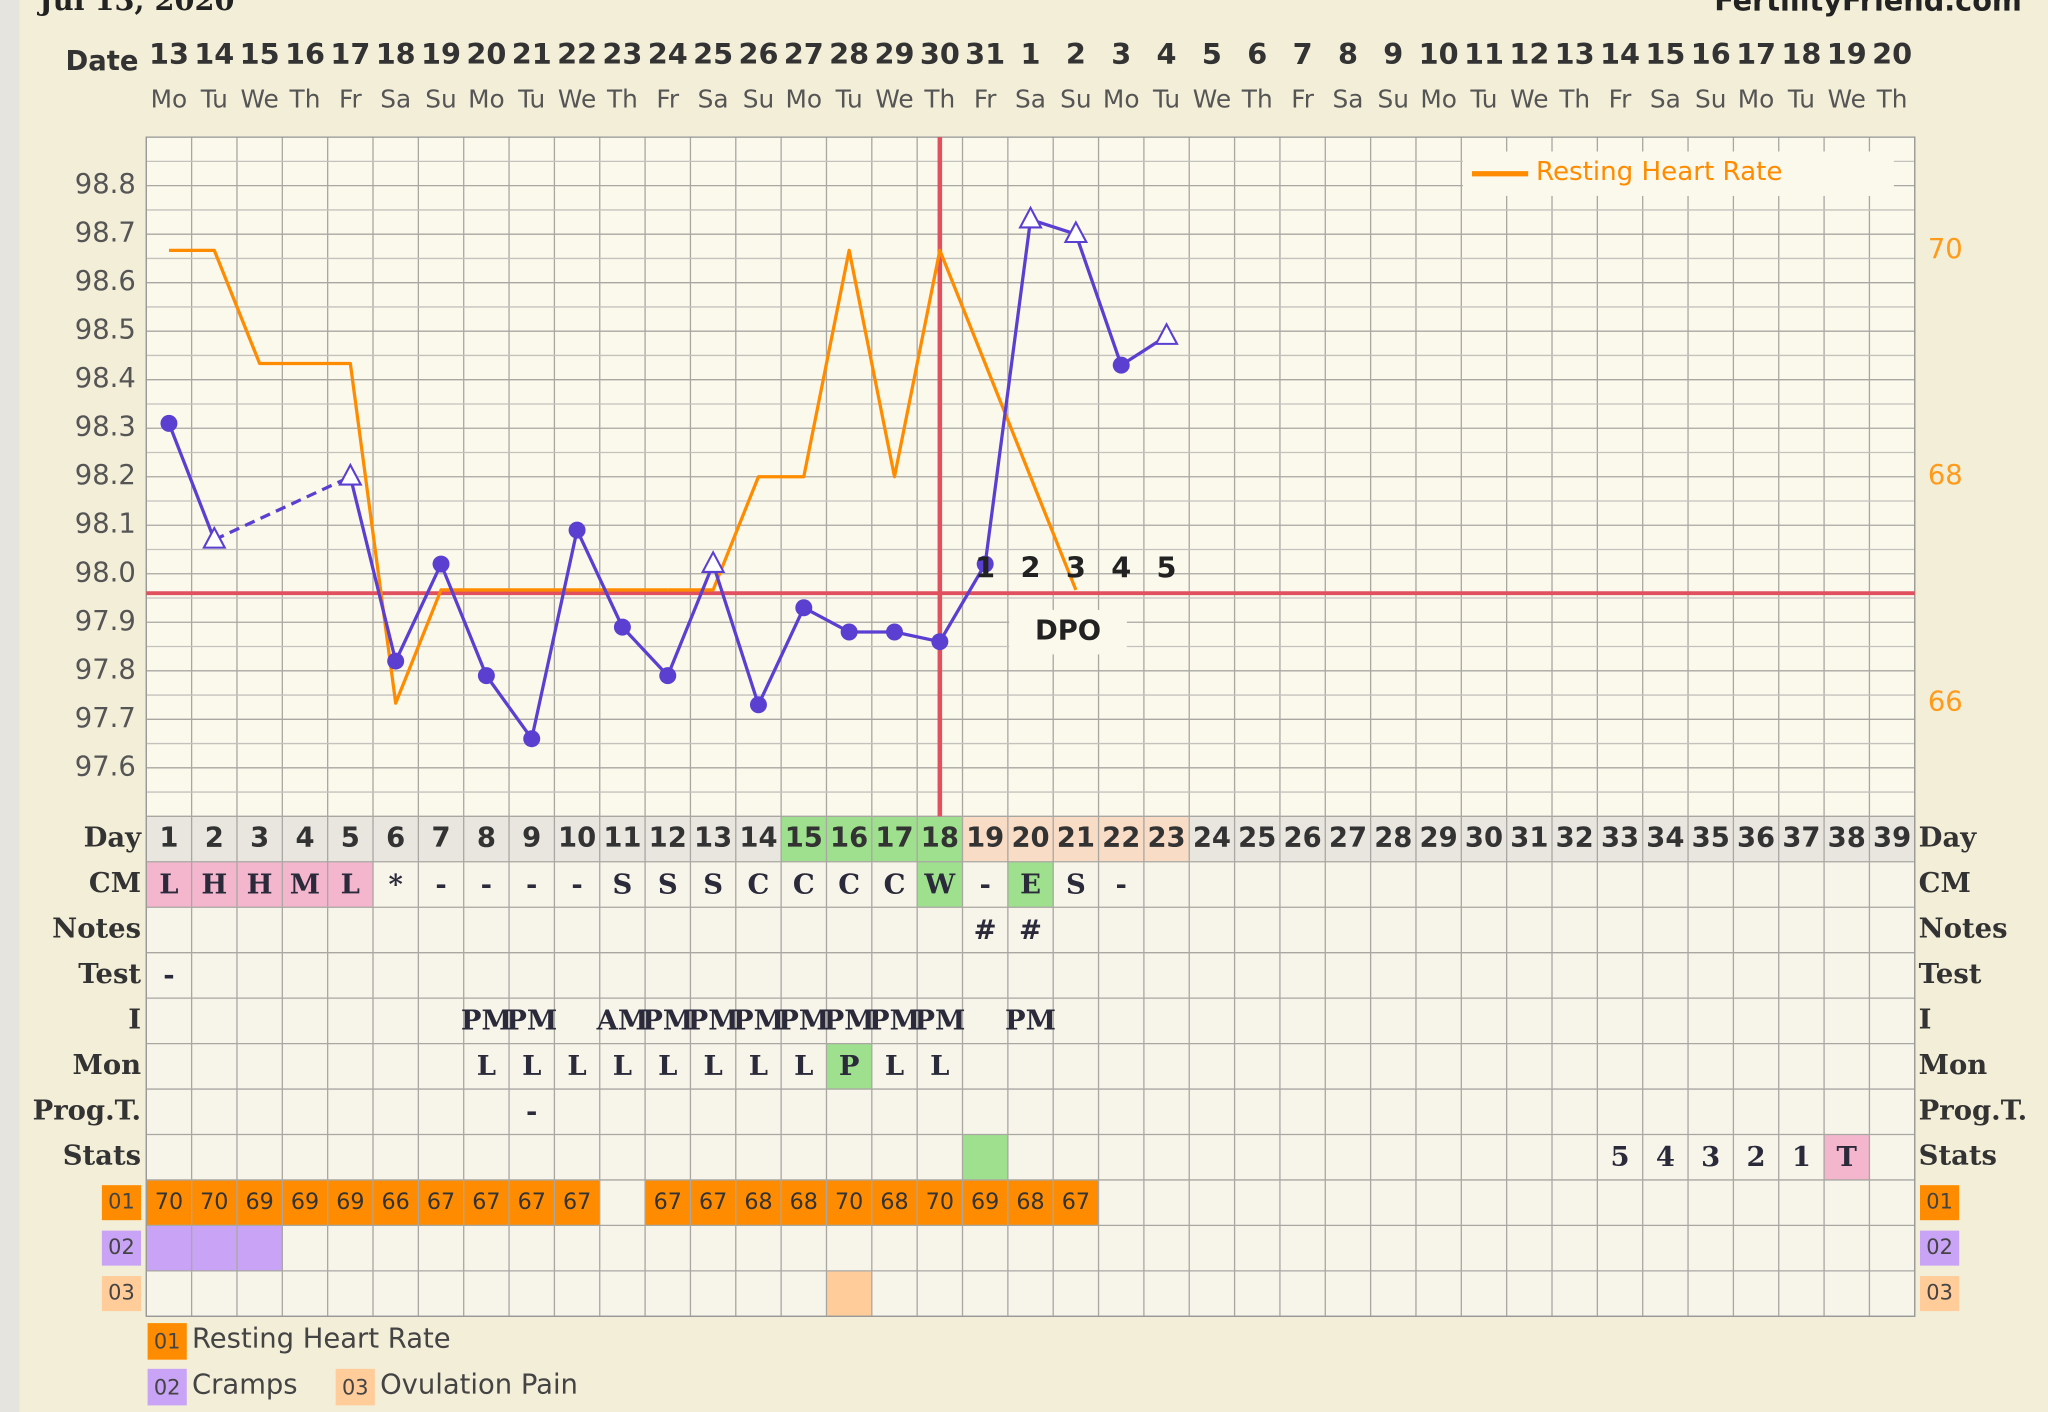 Image resolution: width=2048 pixels, height=1412 pixels. What do you see at coordinates (1121, 567) in the screenshot?
I see `dpo-number: 4` at bounding box center [1121, 567].